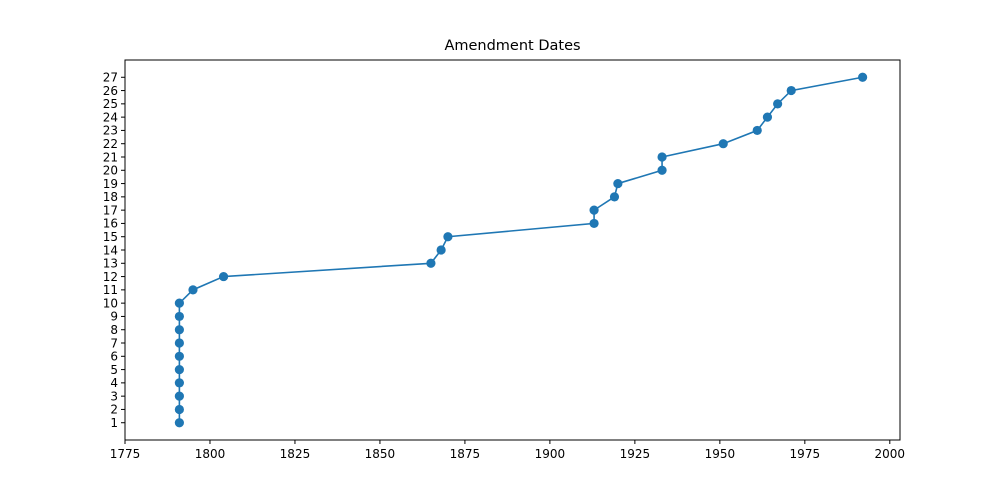 This screenshot has width=1000, height=496. What do you see at coordinates (114, 410) in the screenshot?
I see `y-tick-label: 2` at bounding box center [114, 410].